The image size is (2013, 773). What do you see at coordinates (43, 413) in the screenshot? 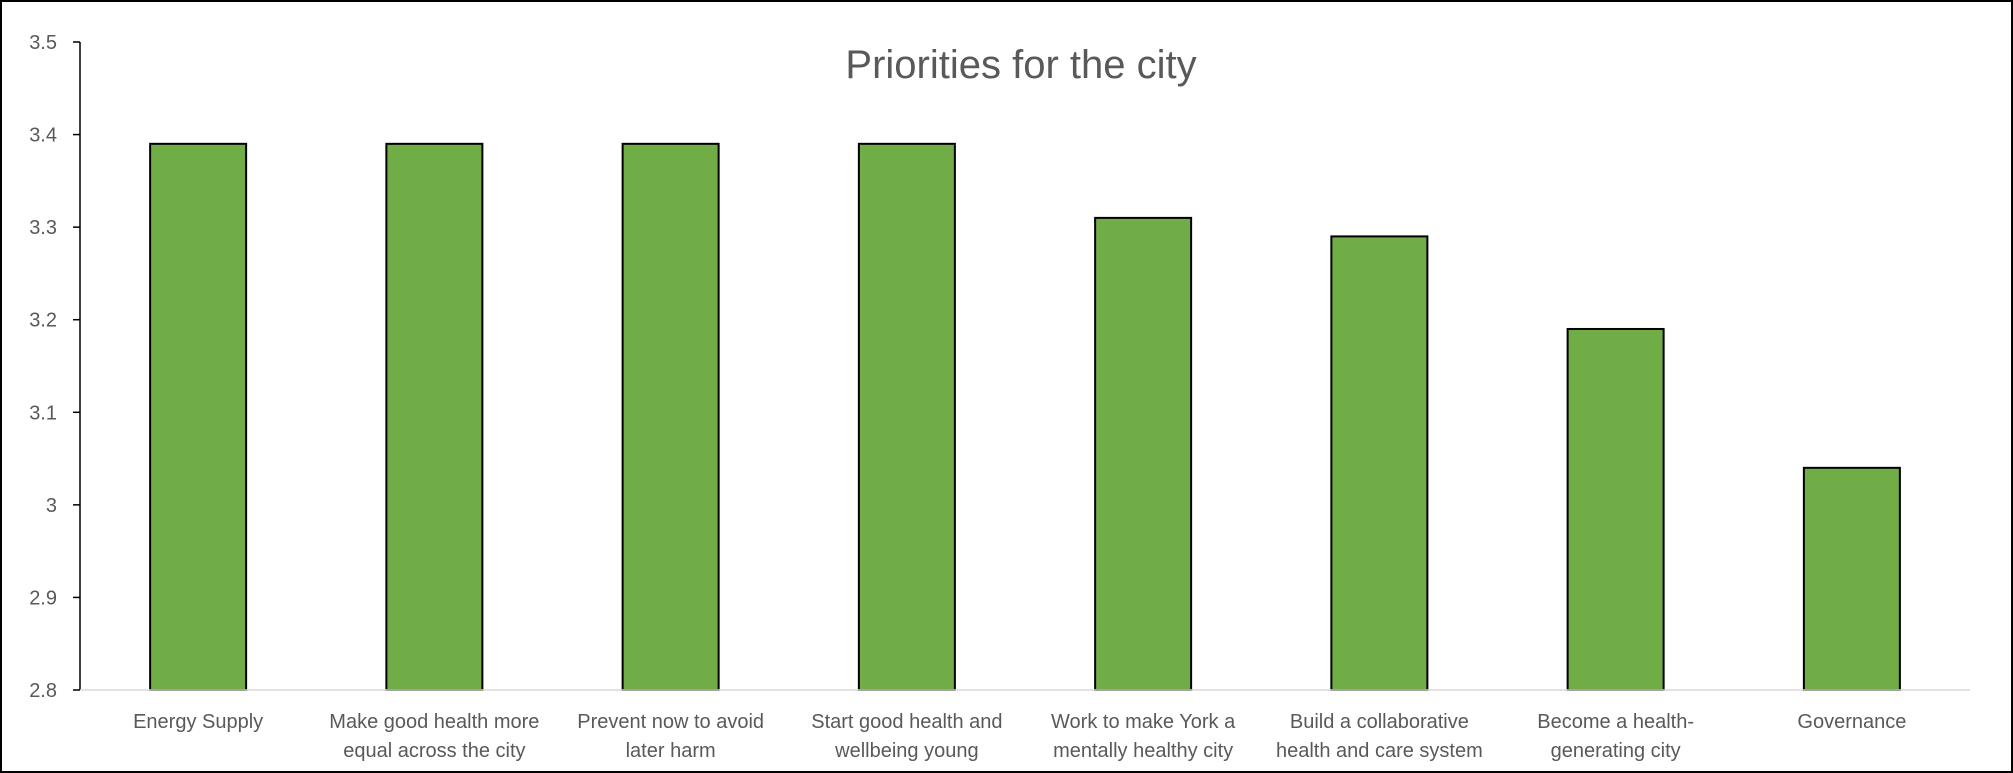
I see `y-tick-label: 3.1` at bounding box center [43, 413].